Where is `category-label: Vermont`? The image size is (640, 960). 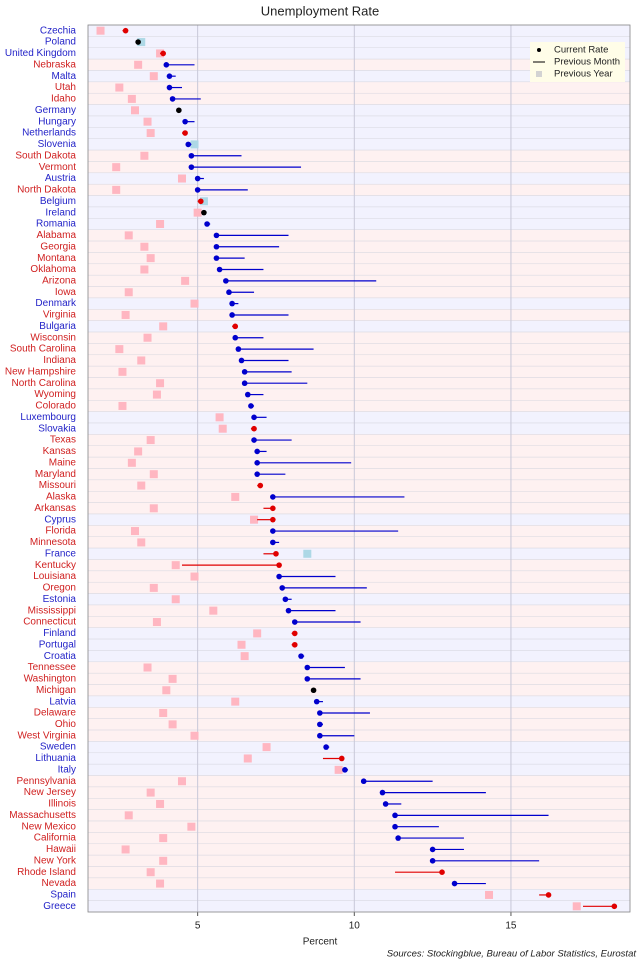
category-label: Vermont is located at coordinates (57, 167).